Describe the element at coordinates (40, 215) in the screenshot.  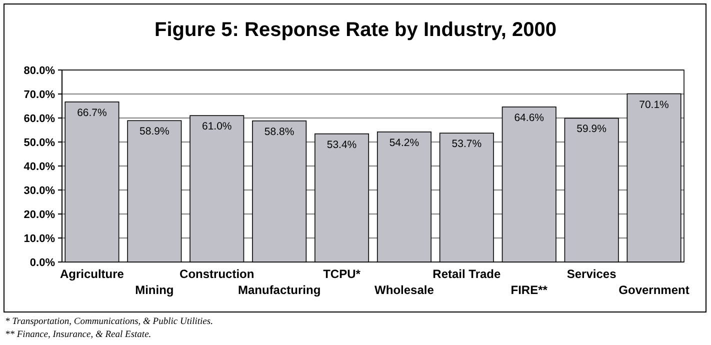
I see `y-tick-label: 20.0%` at that location.